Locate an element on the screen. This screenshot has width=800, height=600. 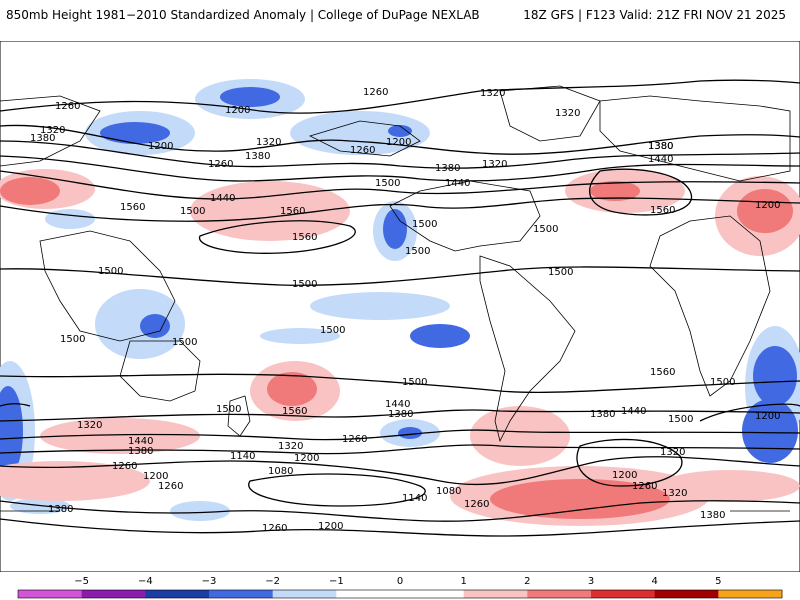
legend-tick-label: 3 is located at coordinates (591, 581).